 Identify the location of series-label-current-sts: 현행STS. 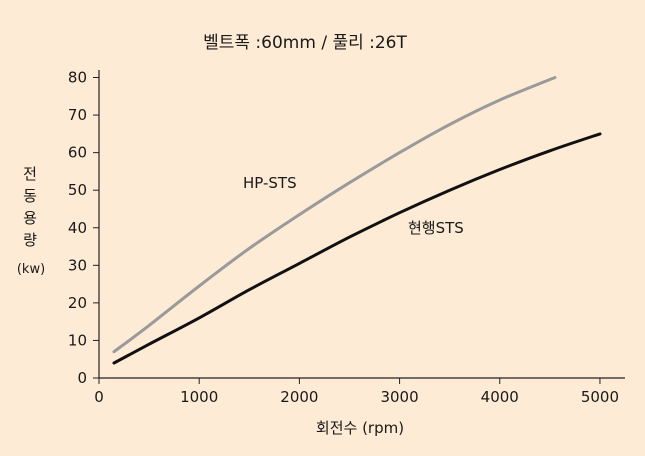
(436, 228).